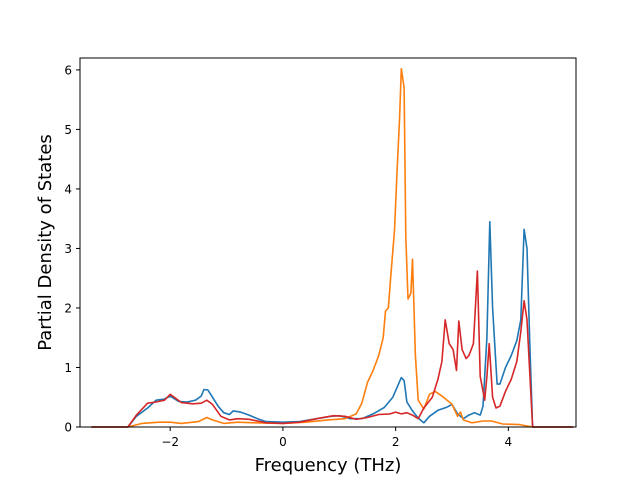 The height and width of the screenshot is (480, 640). I want to click on y-axis-label: Partial Density of States, so click(45, 242).